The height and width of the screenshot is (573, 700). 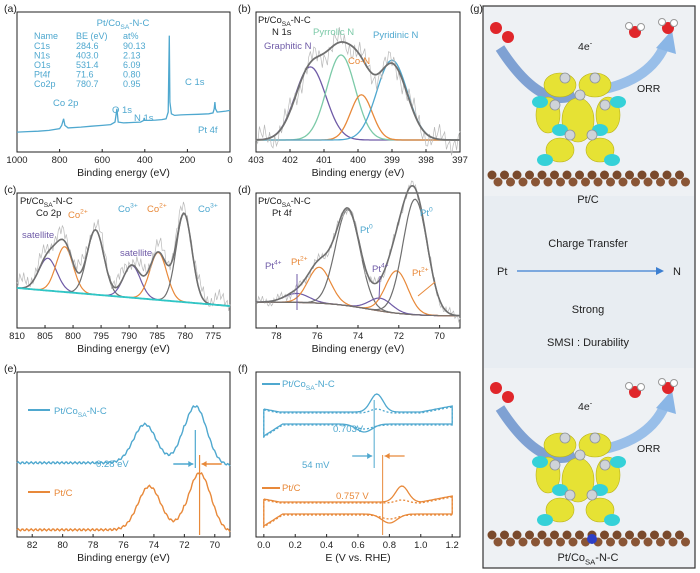 What do you see at coordinates (452, 545) in the screenshot?
I see `panel-f-xtick-label: 1.2` at bounding box center [452, 545].